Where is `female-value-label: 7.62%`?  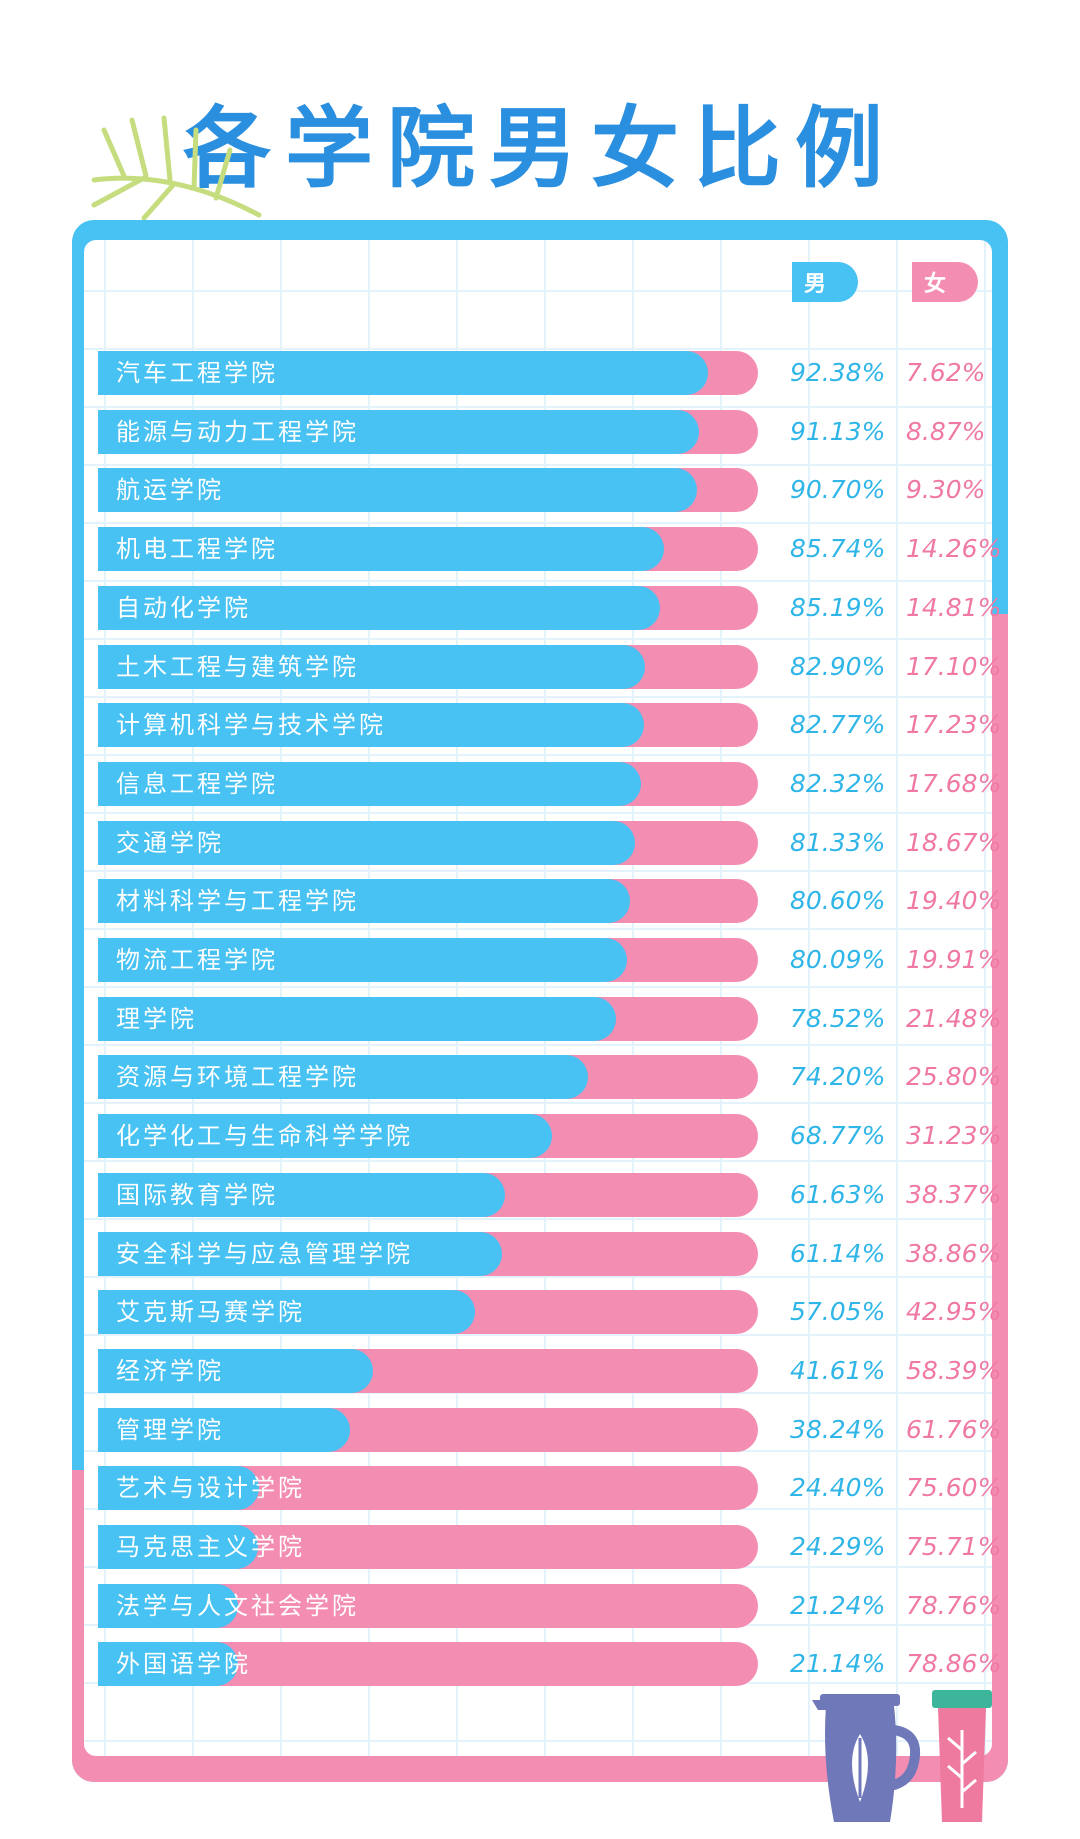 female-value-label: 7.62% is located at coordinates (946, 372).